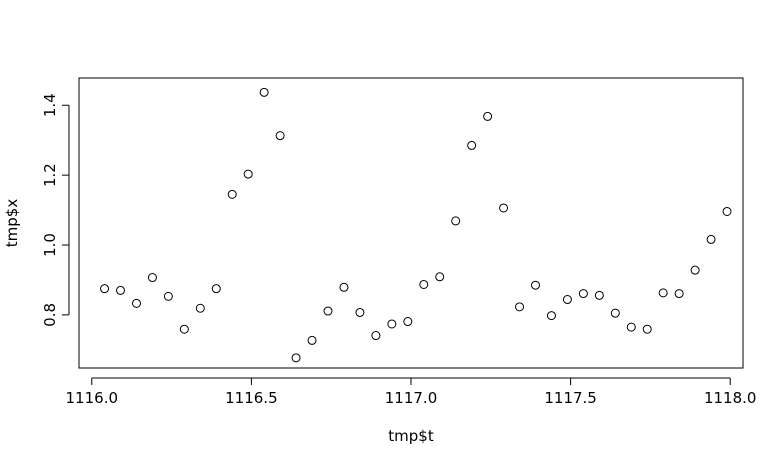  I want to click on y-tick-label: 0.8, so click(50, 315).